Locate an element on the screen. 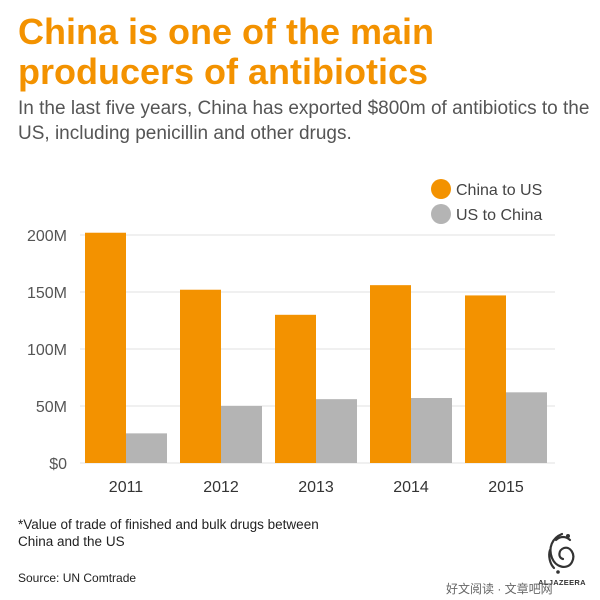 This screenshot has height=600, width=600. x-tick-label: 2013 is located at coordinates (316, 487).